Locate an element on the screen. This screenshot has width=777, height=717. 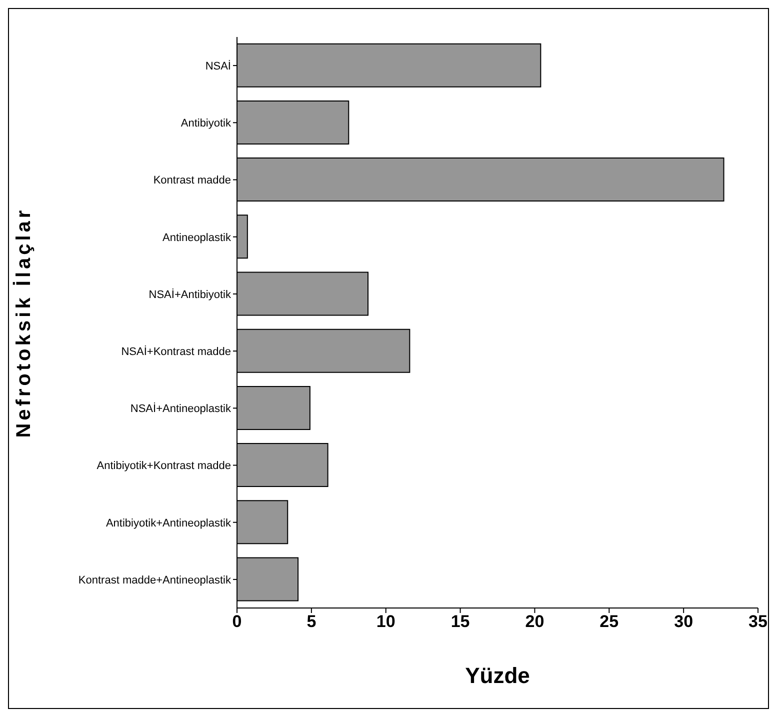
y-tick-label: Kontrast madde+Antineoplastik is located at coordinates (155, 580).